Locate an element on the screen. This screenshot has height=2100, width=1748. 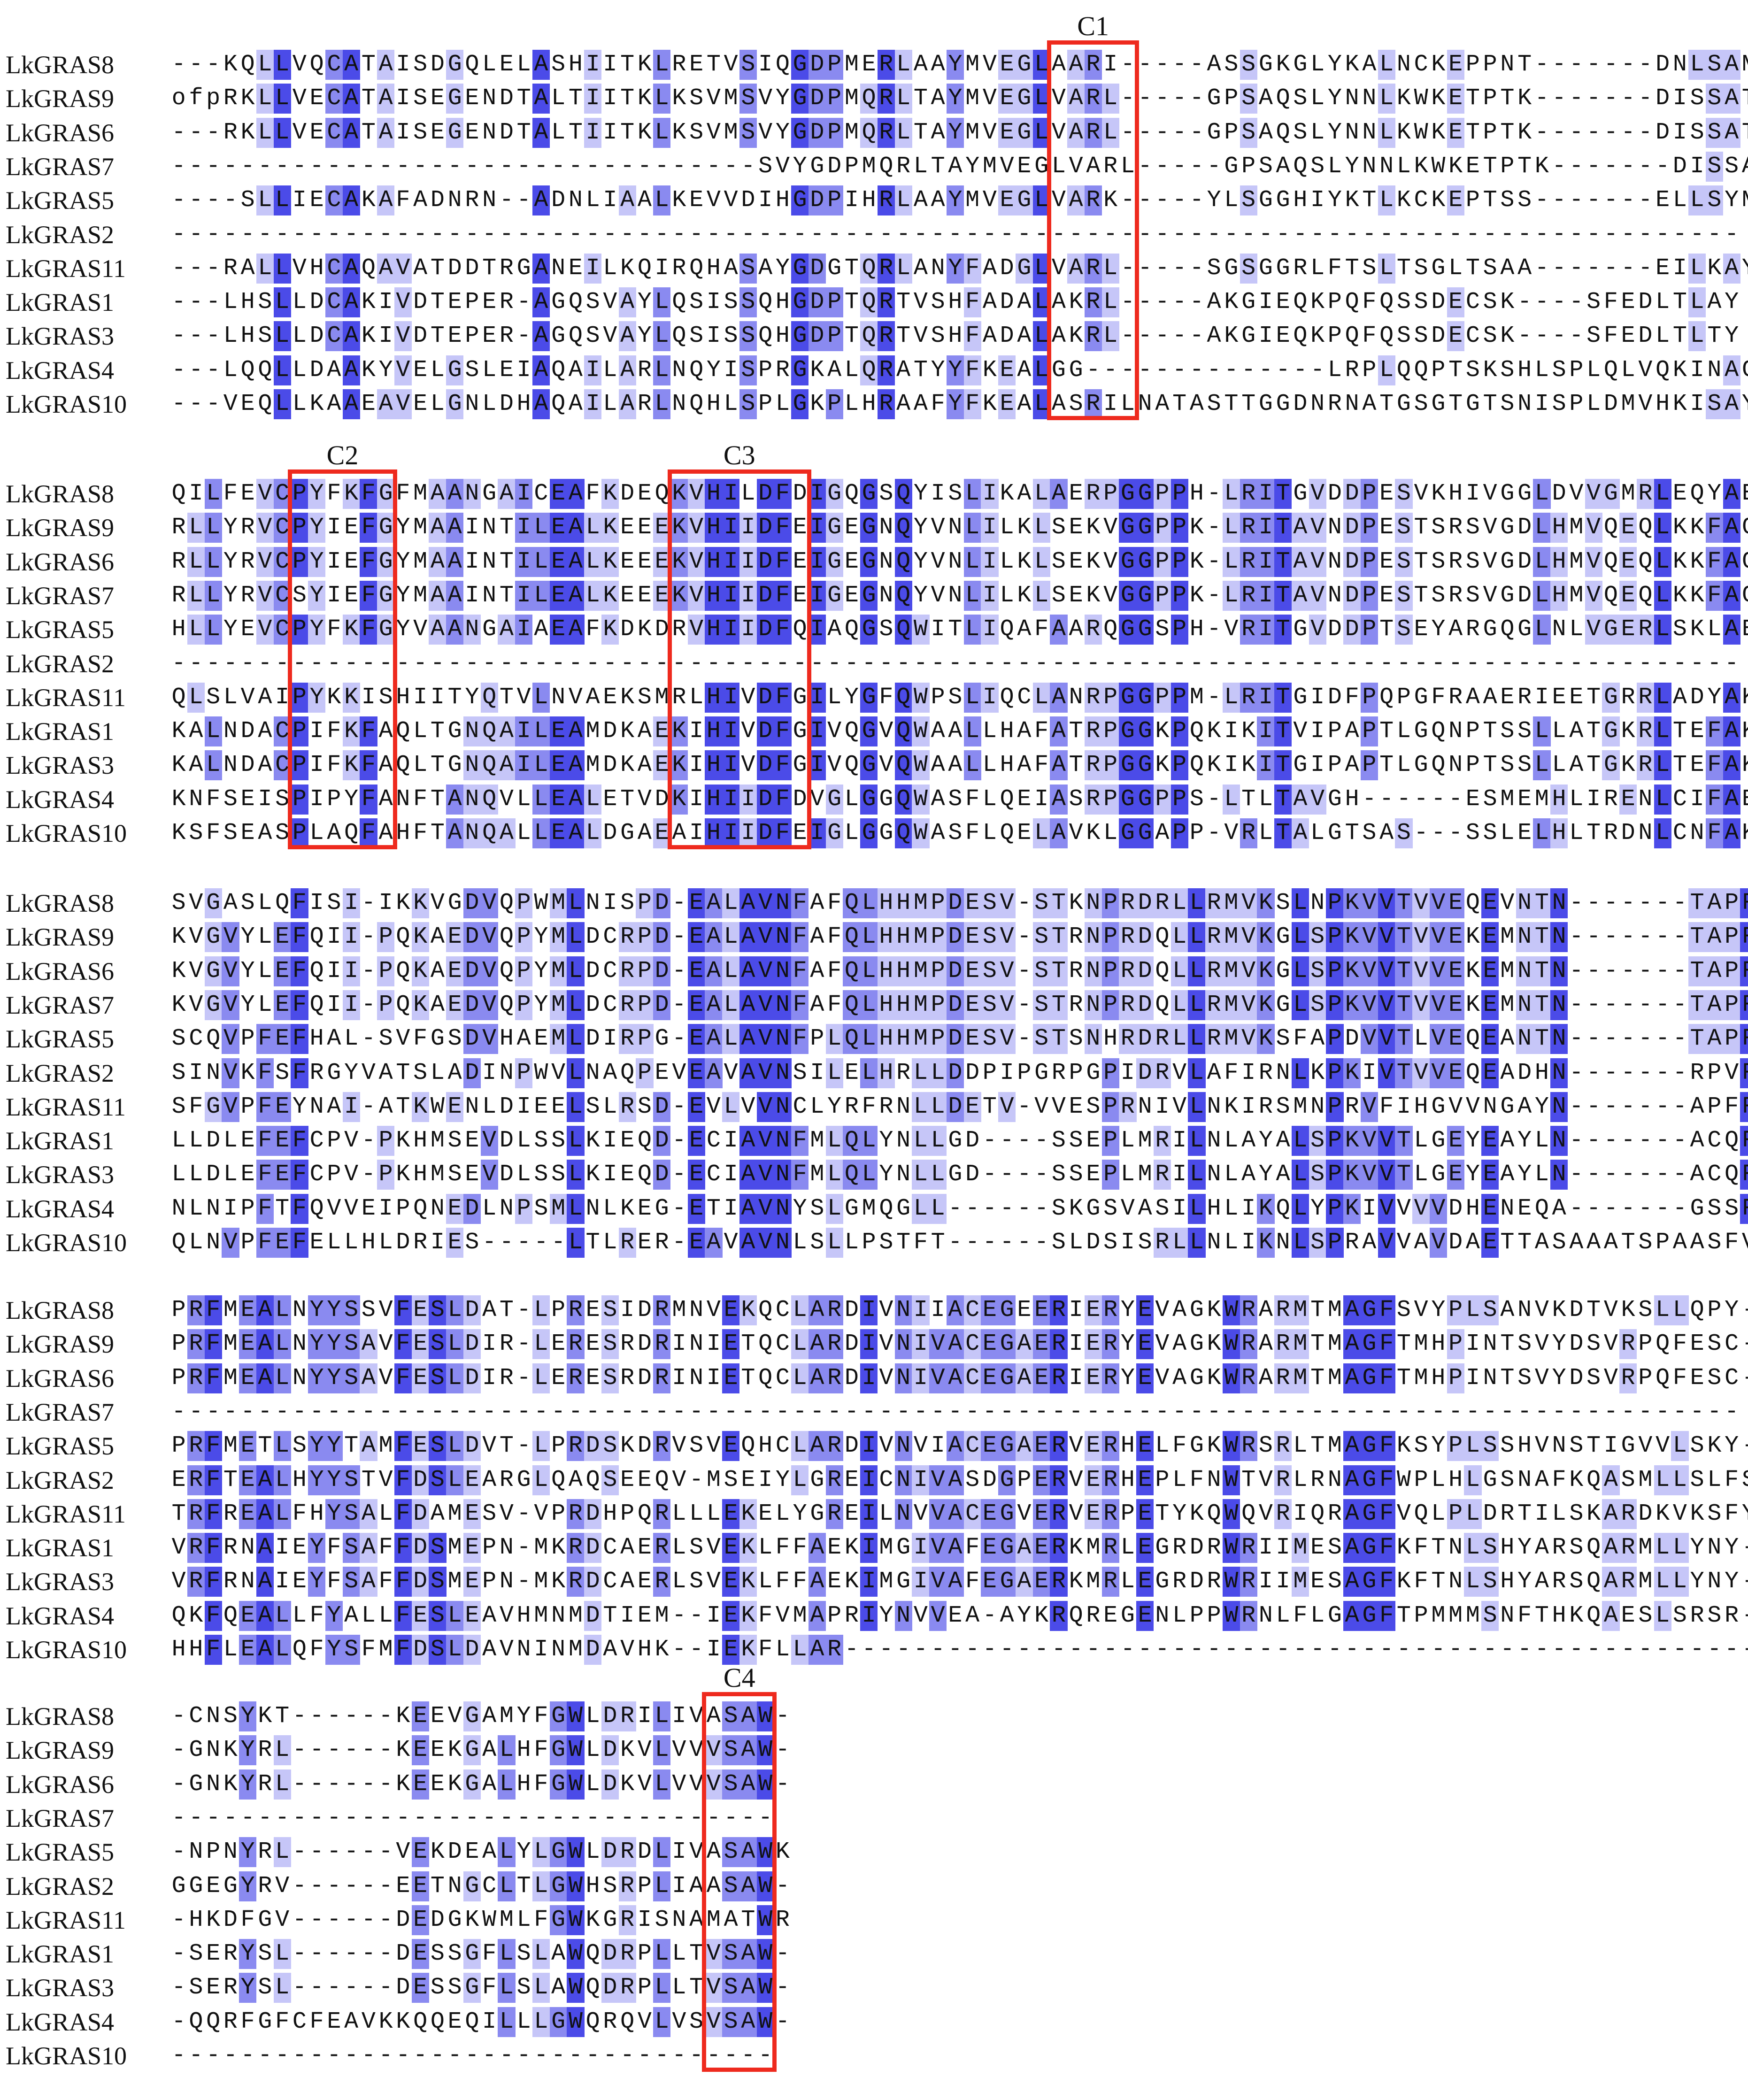
sequence-name: LkGRAS2 is located at coordinates (88, 1480).